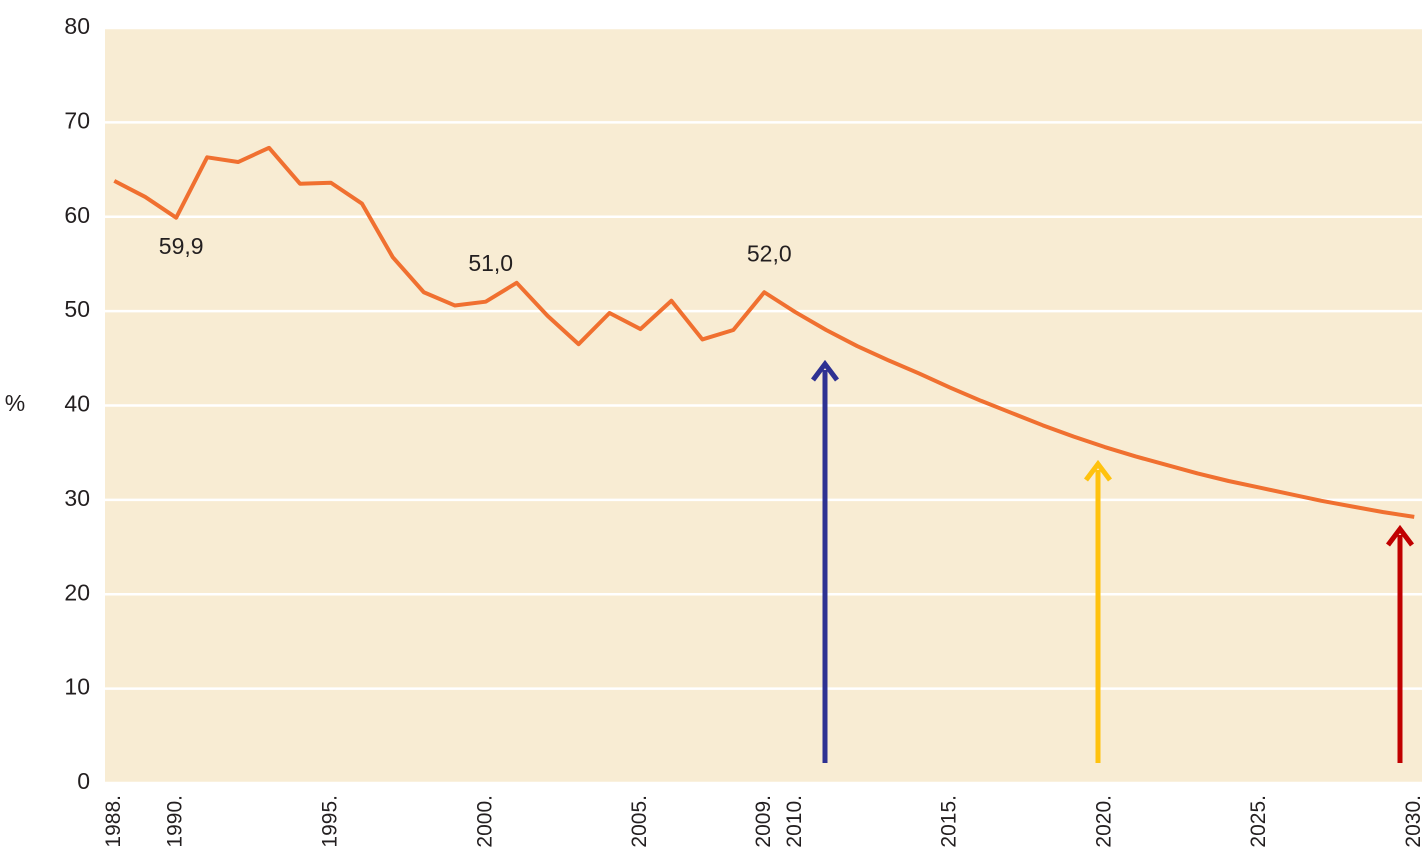 The image size is (1422, 865). I want to click on data-label: 51,0, so click(490, 263).